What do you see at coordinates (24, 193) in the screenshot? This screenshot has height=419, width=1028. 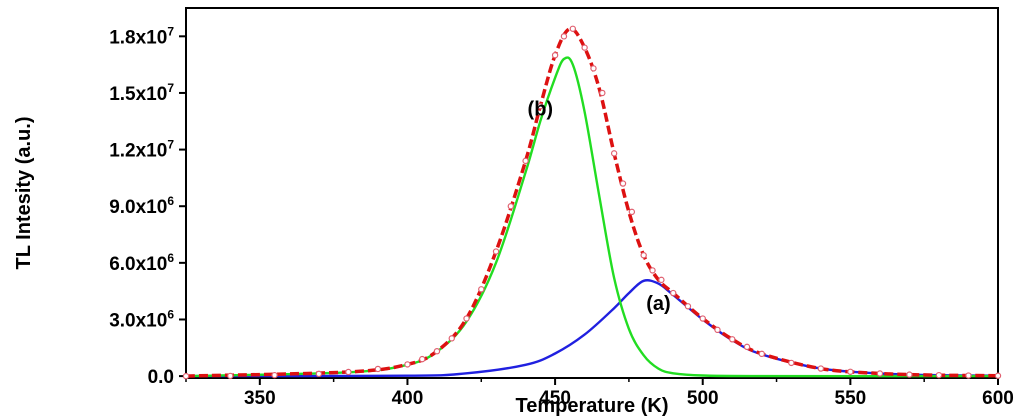 I see `y-axis-label: TL Intesity (a.u.)` at bounding box center [24, 193].